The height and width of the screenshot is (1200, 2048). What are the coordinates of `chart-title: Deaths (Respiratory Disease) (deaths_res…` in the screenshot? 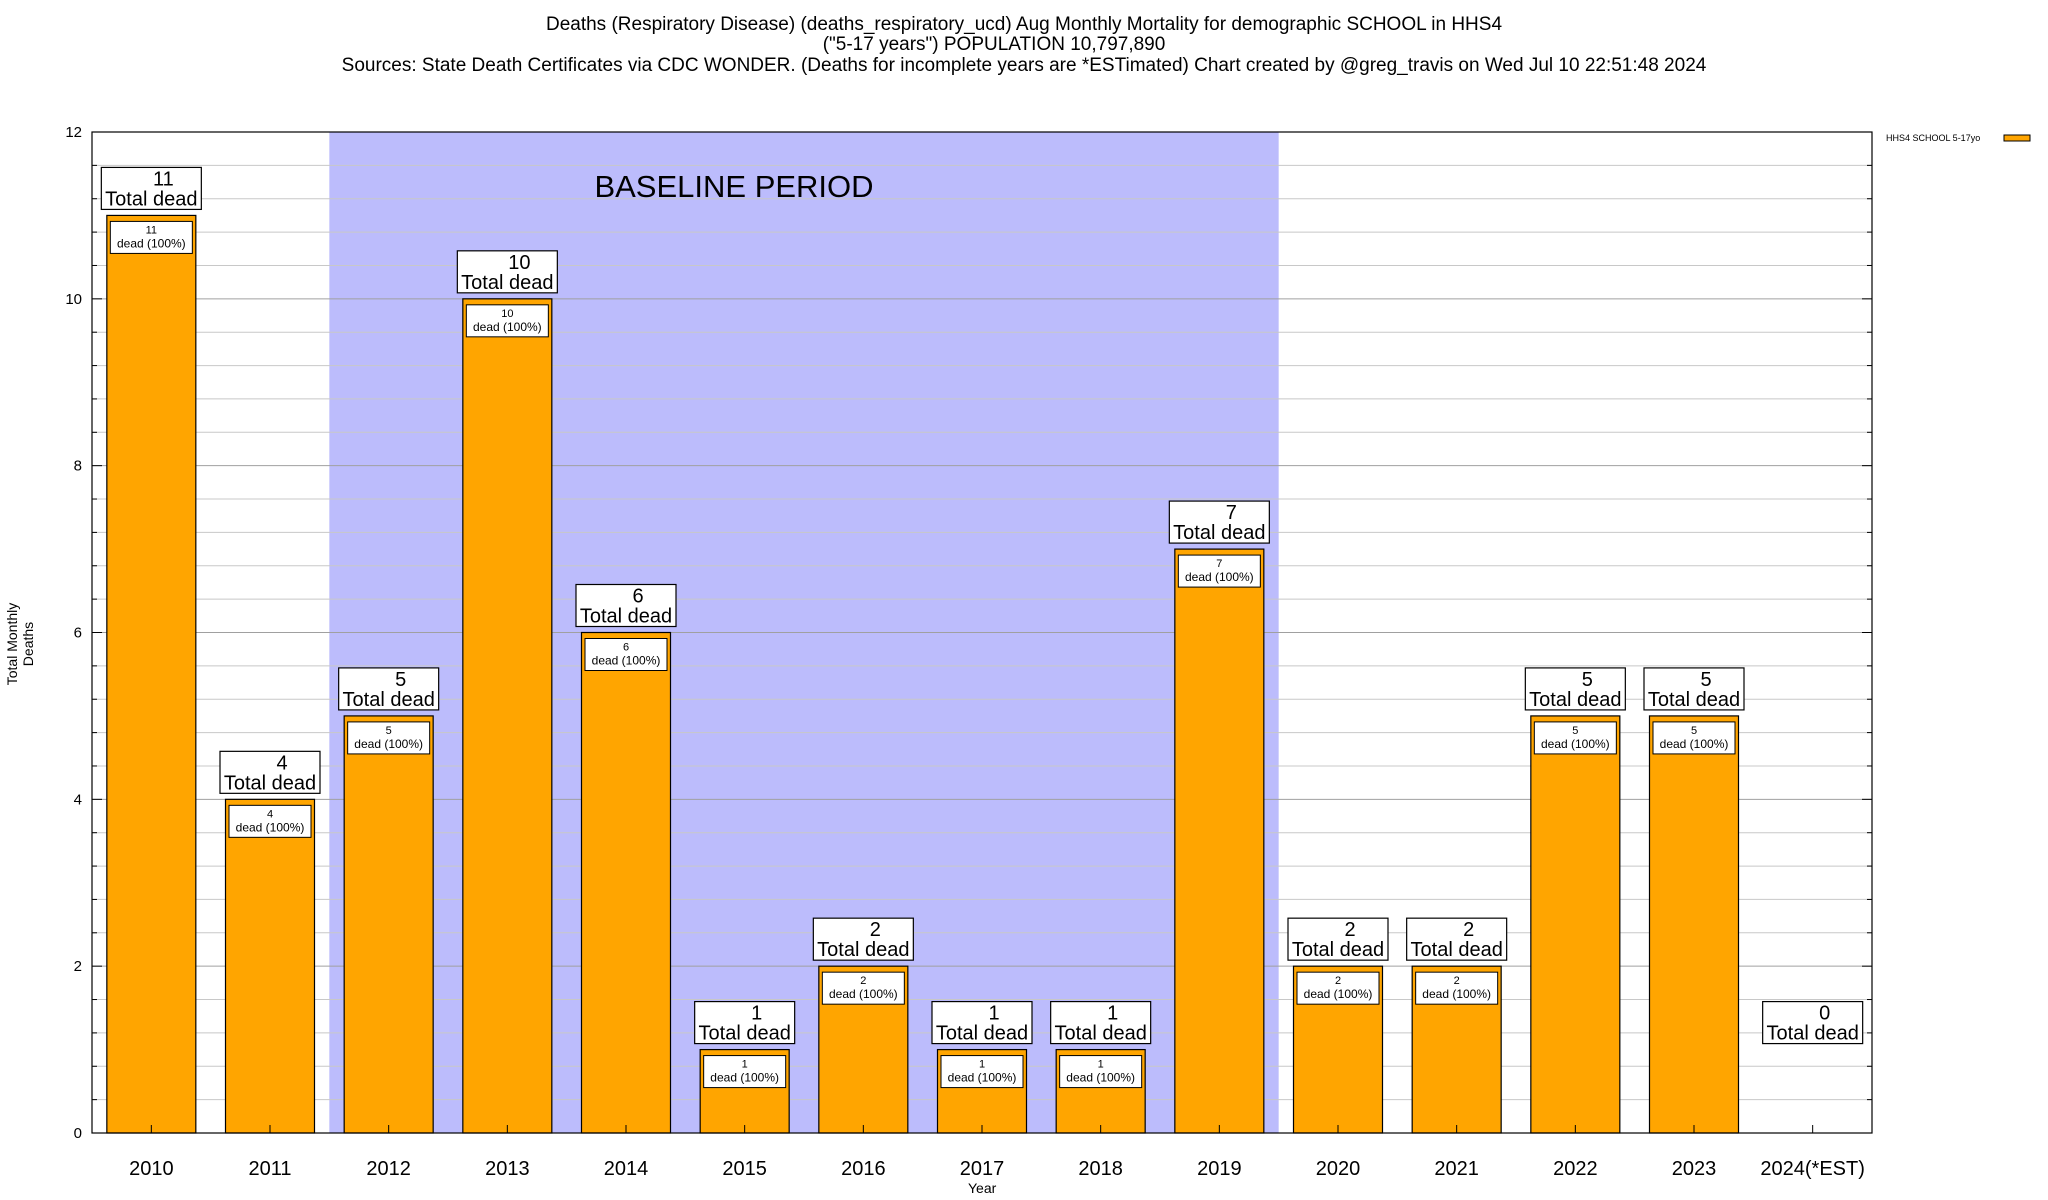 It's located at (1024, 24).